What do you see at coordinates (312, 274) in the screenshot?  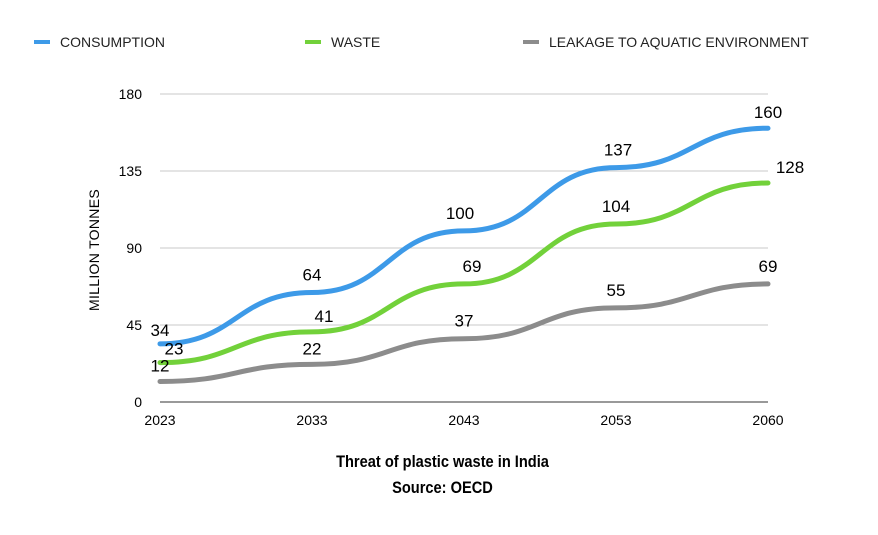 I see `data-label: 64` at bounding box center [312, 274].